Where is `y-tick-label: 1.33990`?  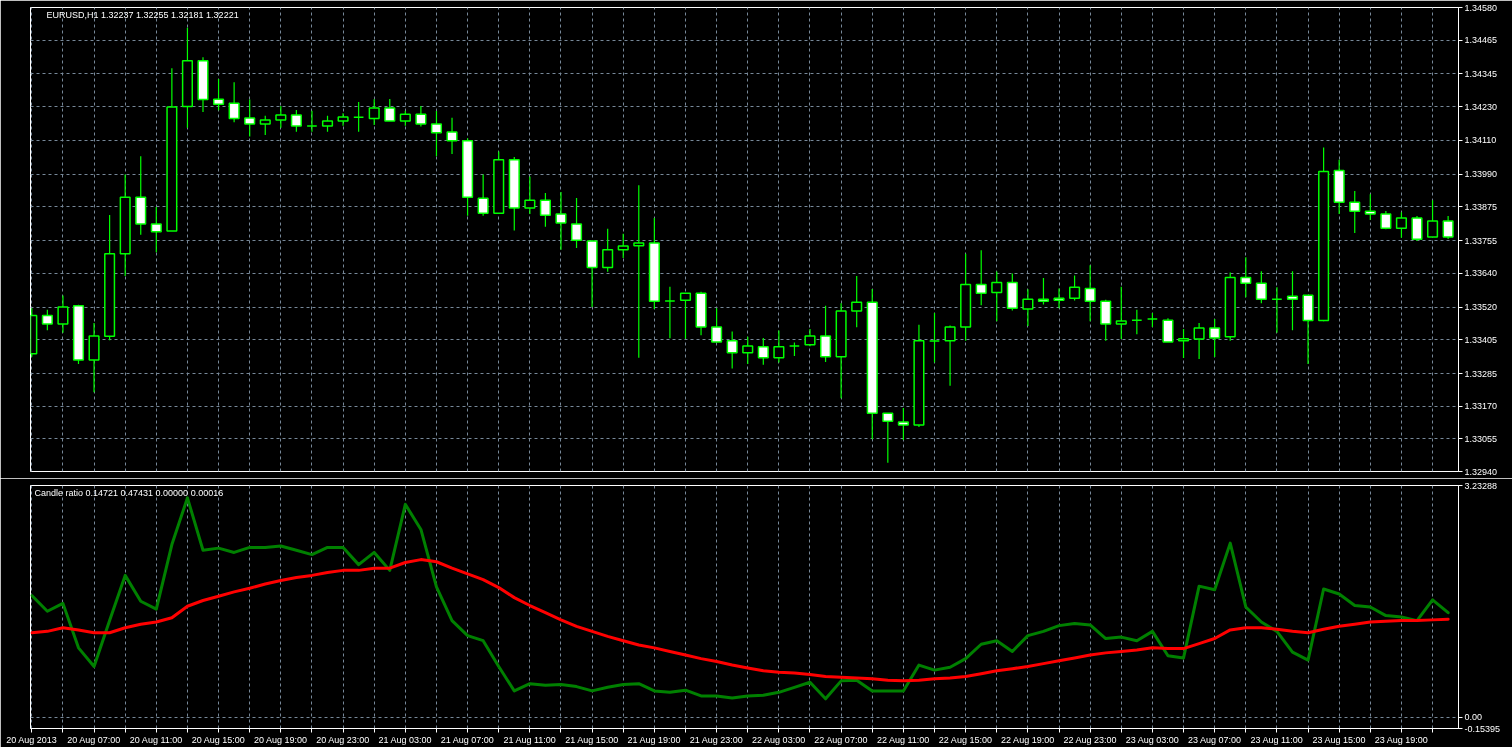
y-tick-label: 1.33990 is located at coordinates (1481, 174).